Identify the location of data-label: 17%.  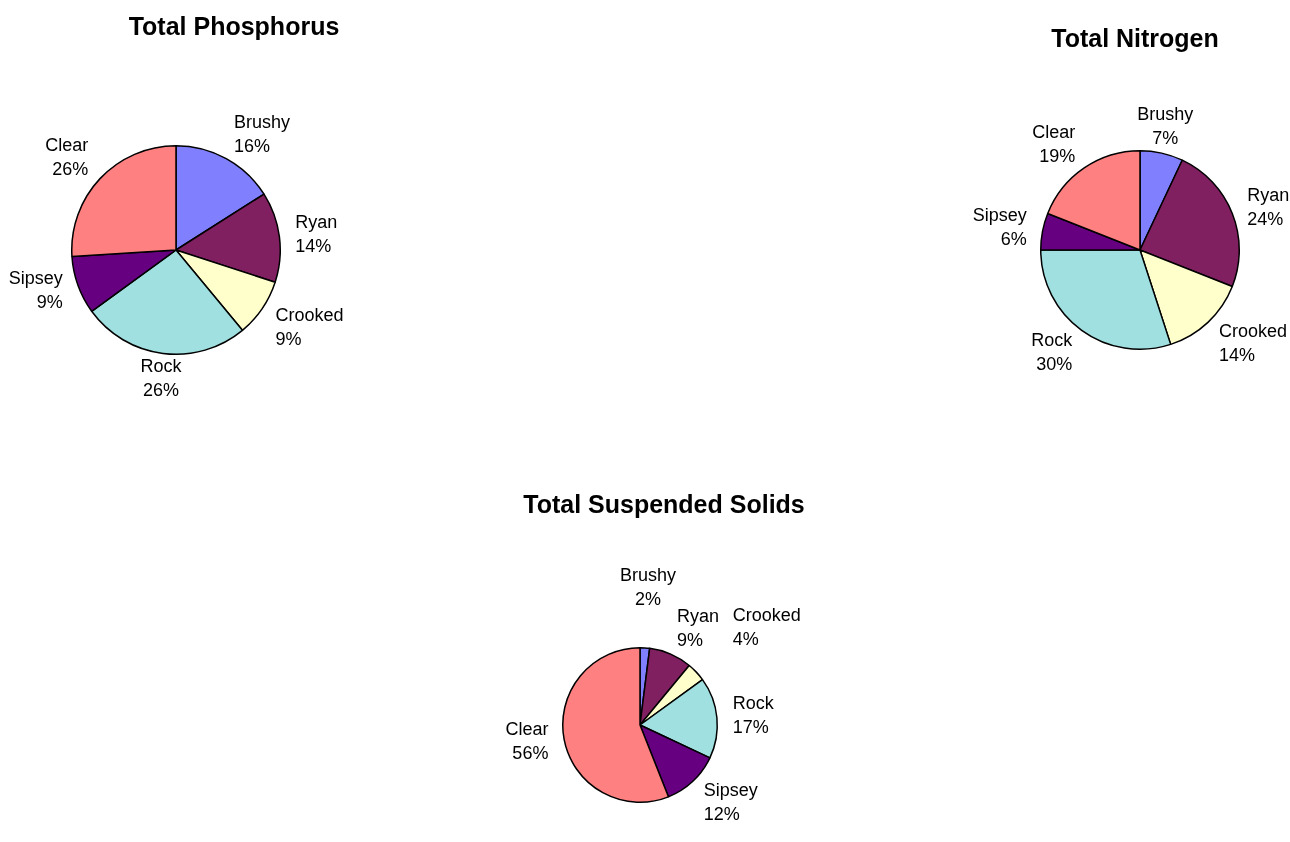
(750, 727).